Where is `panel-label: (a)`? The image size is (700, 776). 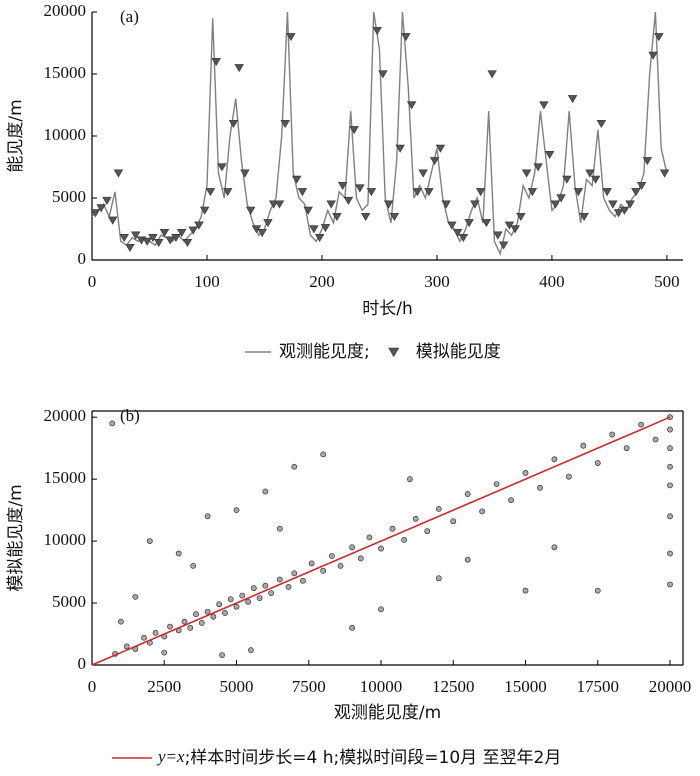
panel-label: (a) is located at coordinates (129, 16).